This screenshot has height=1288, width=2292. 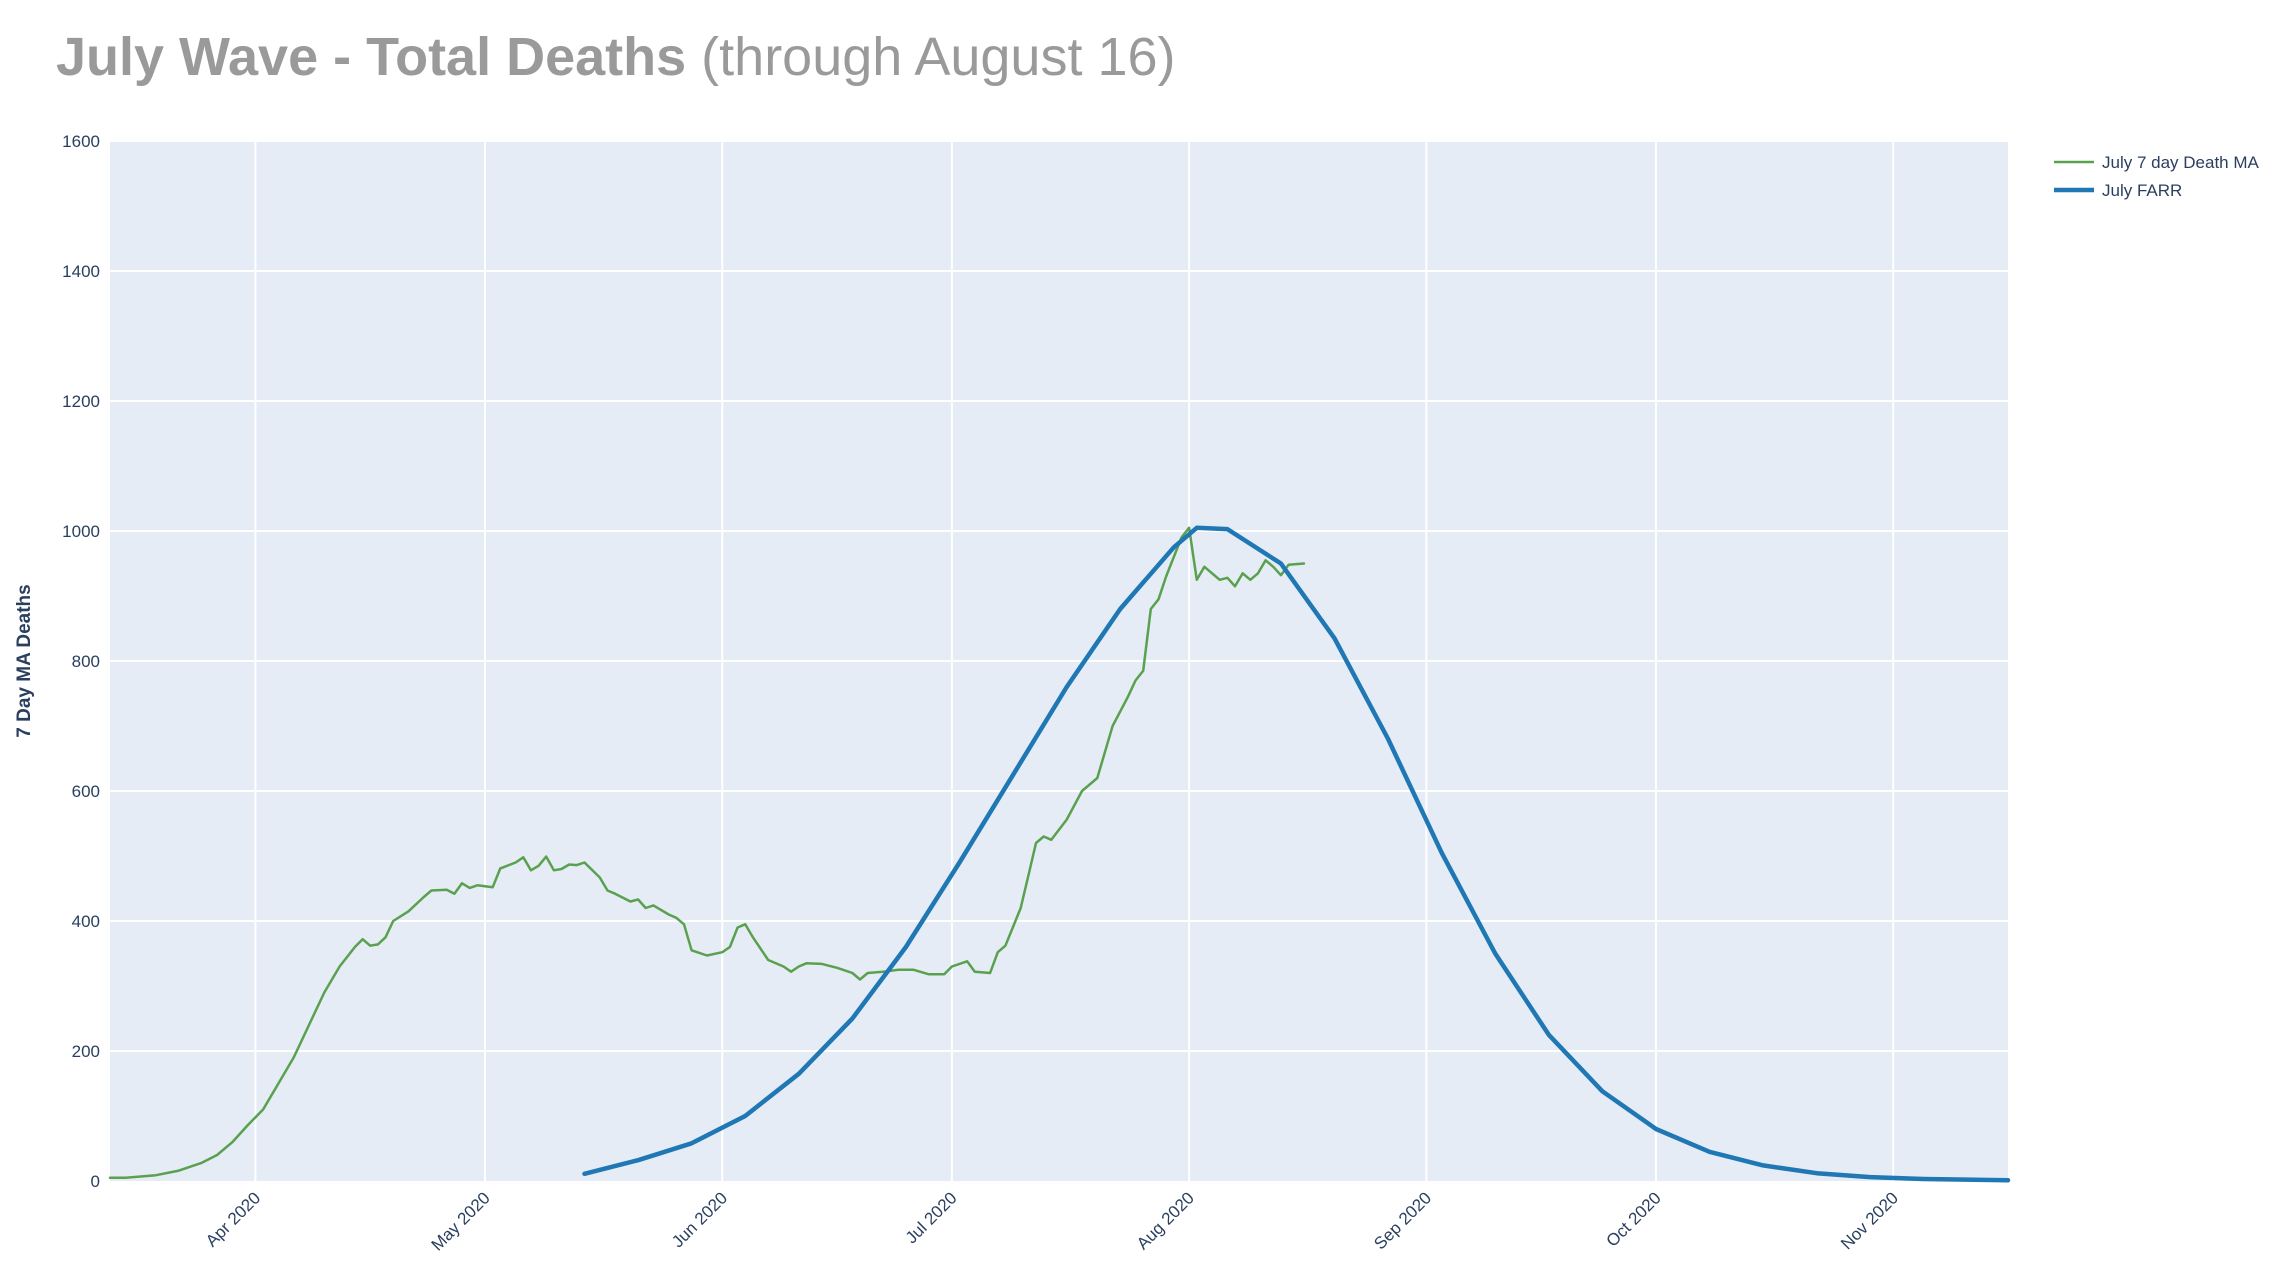 I want to click on y-tick-label: 400, so click(x=86, y=921).